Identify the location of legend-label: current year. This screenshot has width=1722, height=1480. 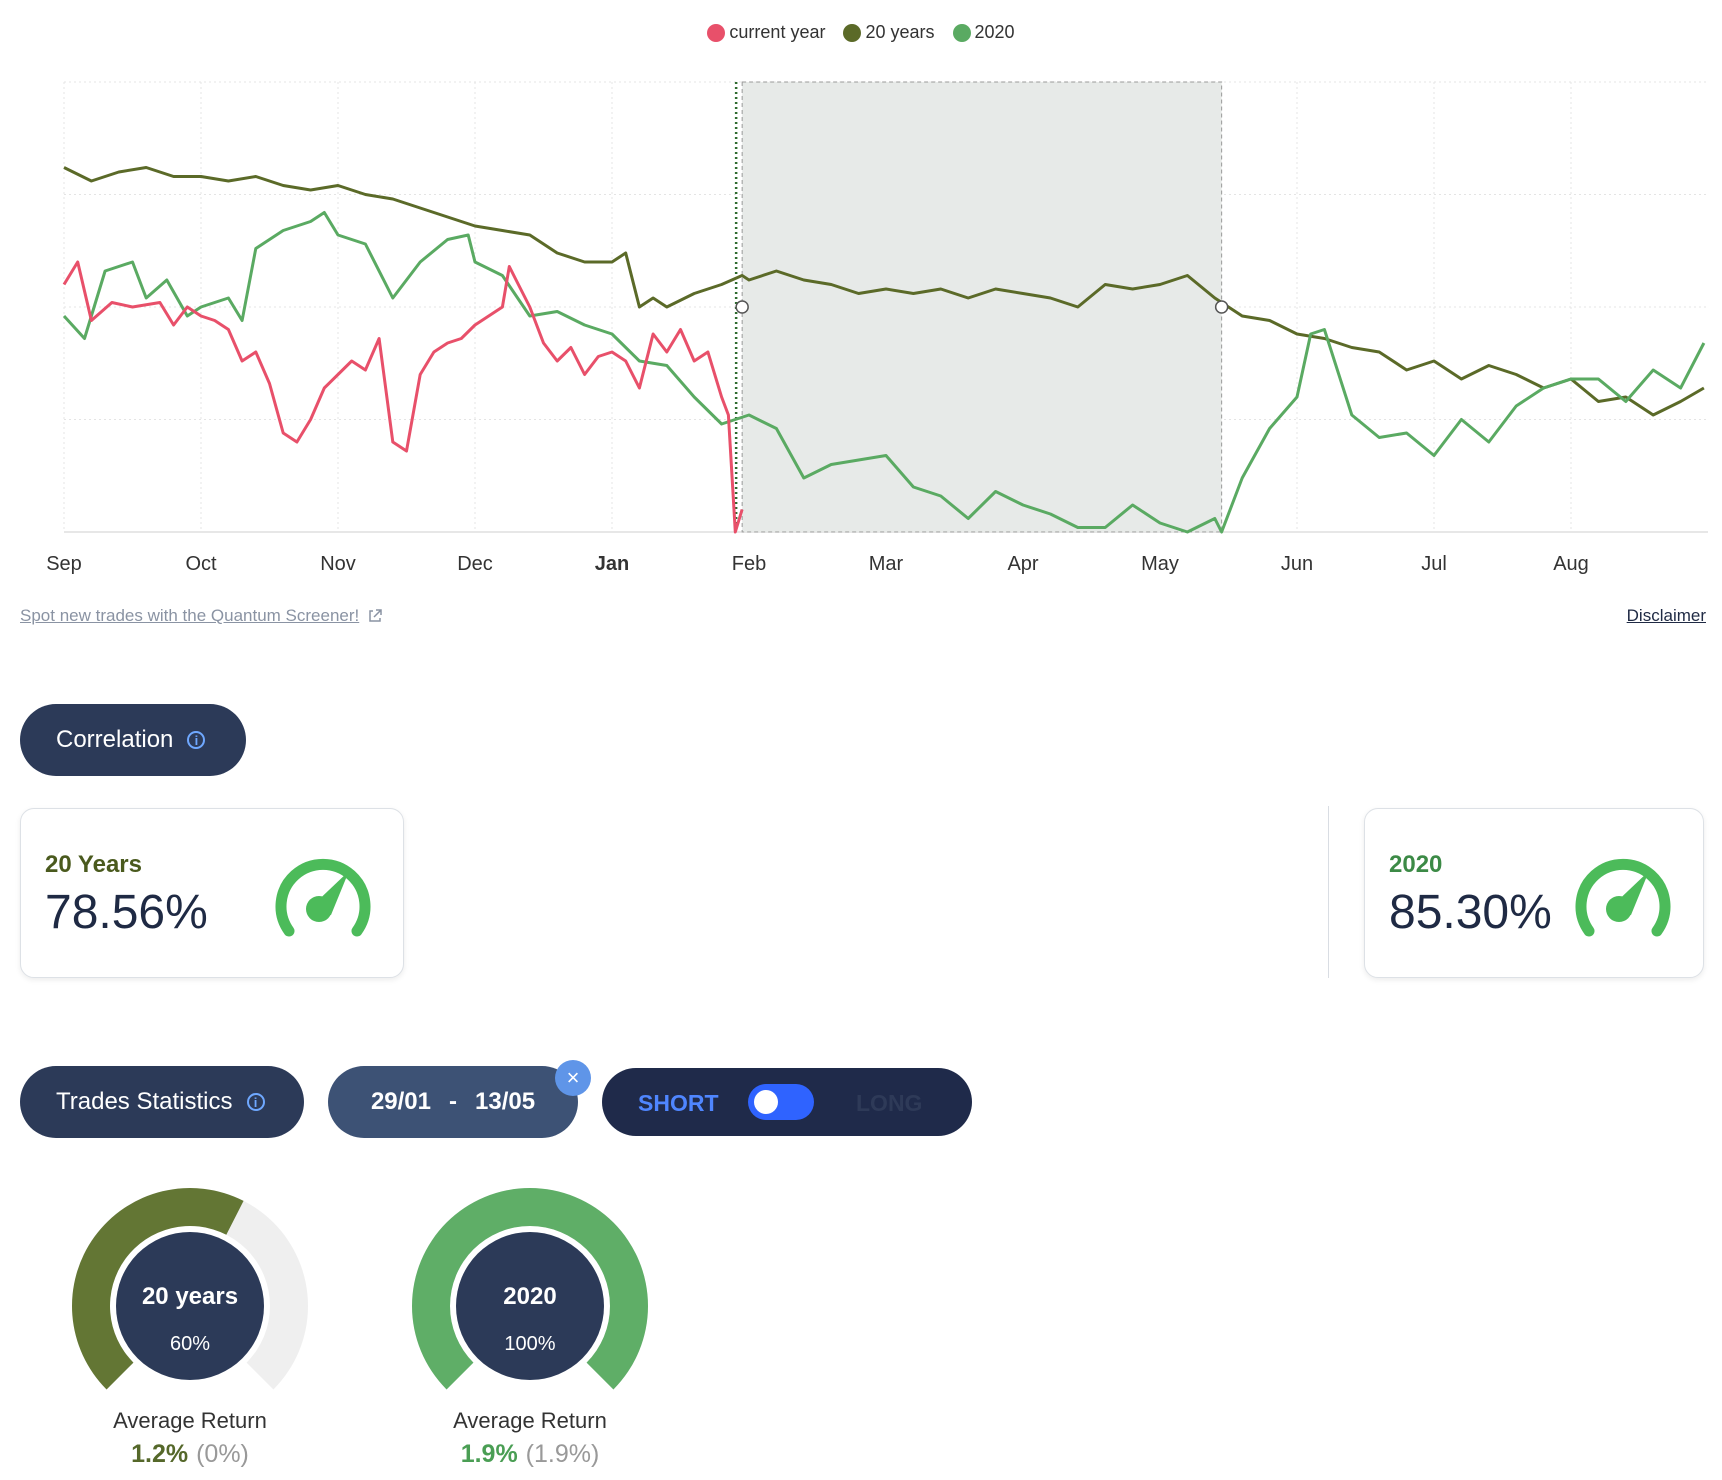
(777, 32).